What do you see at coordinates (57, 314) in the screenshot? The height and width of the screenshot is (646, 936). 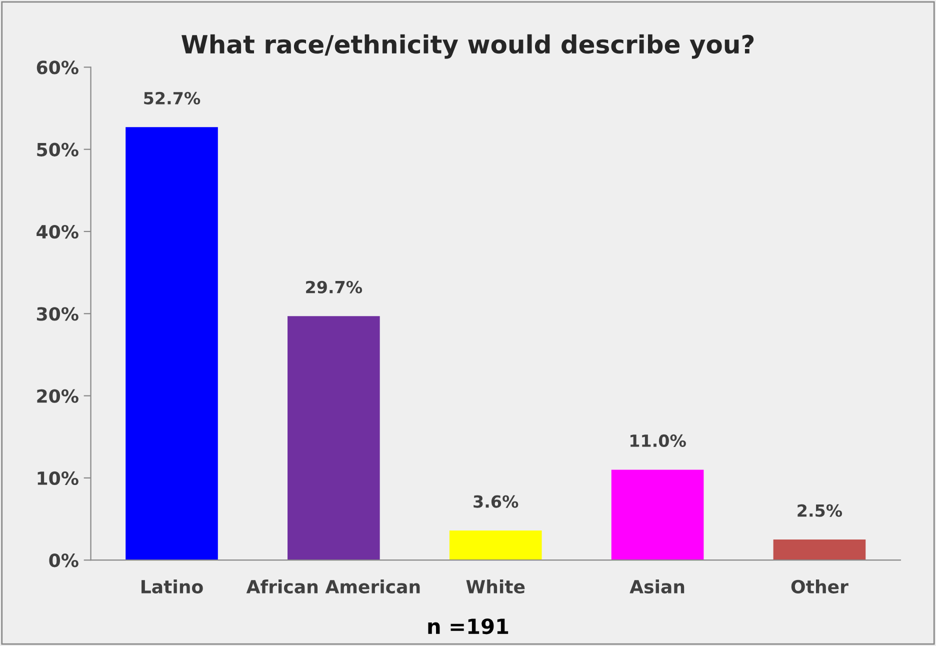 I see `y-tick-label: 30%` at bounding box center [57, 314].